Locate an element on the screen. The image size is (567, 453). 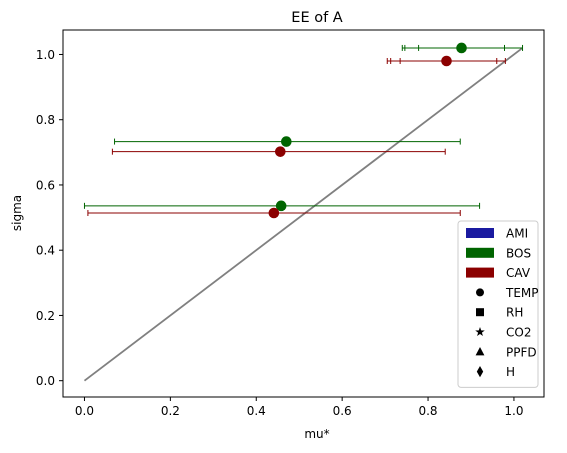
y-tick-label: 0.2 is located at coordinates (45, 316).